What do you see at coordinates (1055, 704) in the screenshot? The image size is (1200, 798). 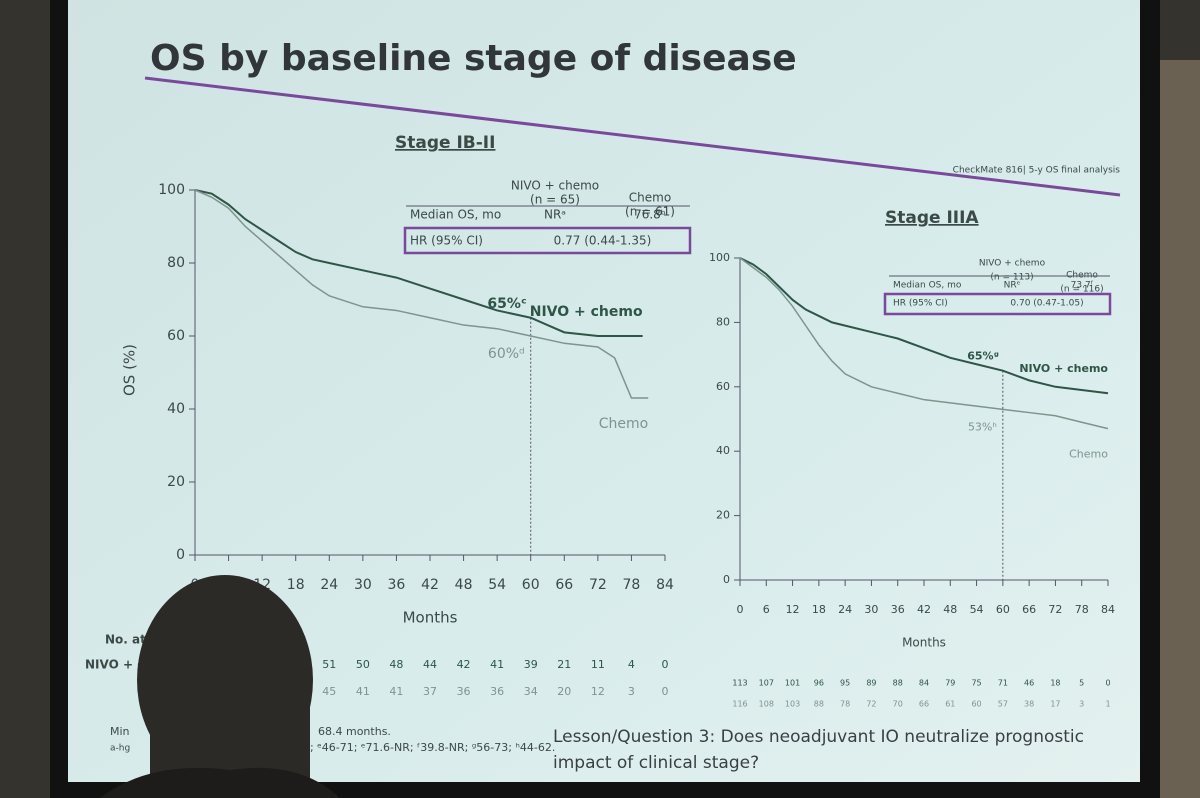 I see `at-risk-count: 17` at bounding box center [1055, 704].